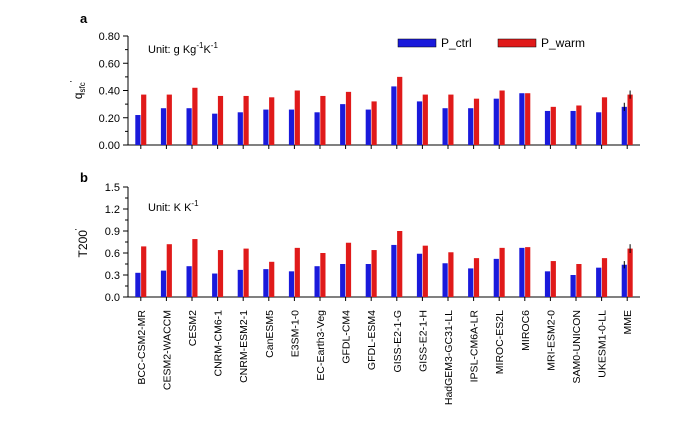 Image resolution: width=700 pixels, height=421 pixels. What do you see at coordinates (112, 188) in the screenshot?
I see `panel-b-ytick-label: 1.5` at bounding box center [112, 188].